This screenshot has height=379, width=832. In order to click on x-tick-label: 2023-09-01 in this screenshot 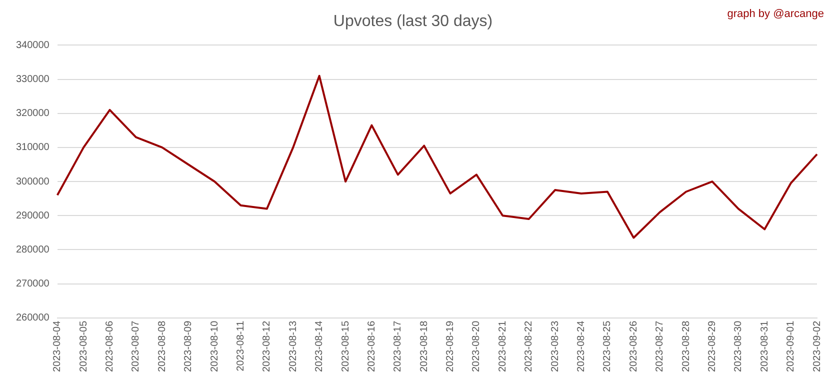, I will do `click(791, 346)`.